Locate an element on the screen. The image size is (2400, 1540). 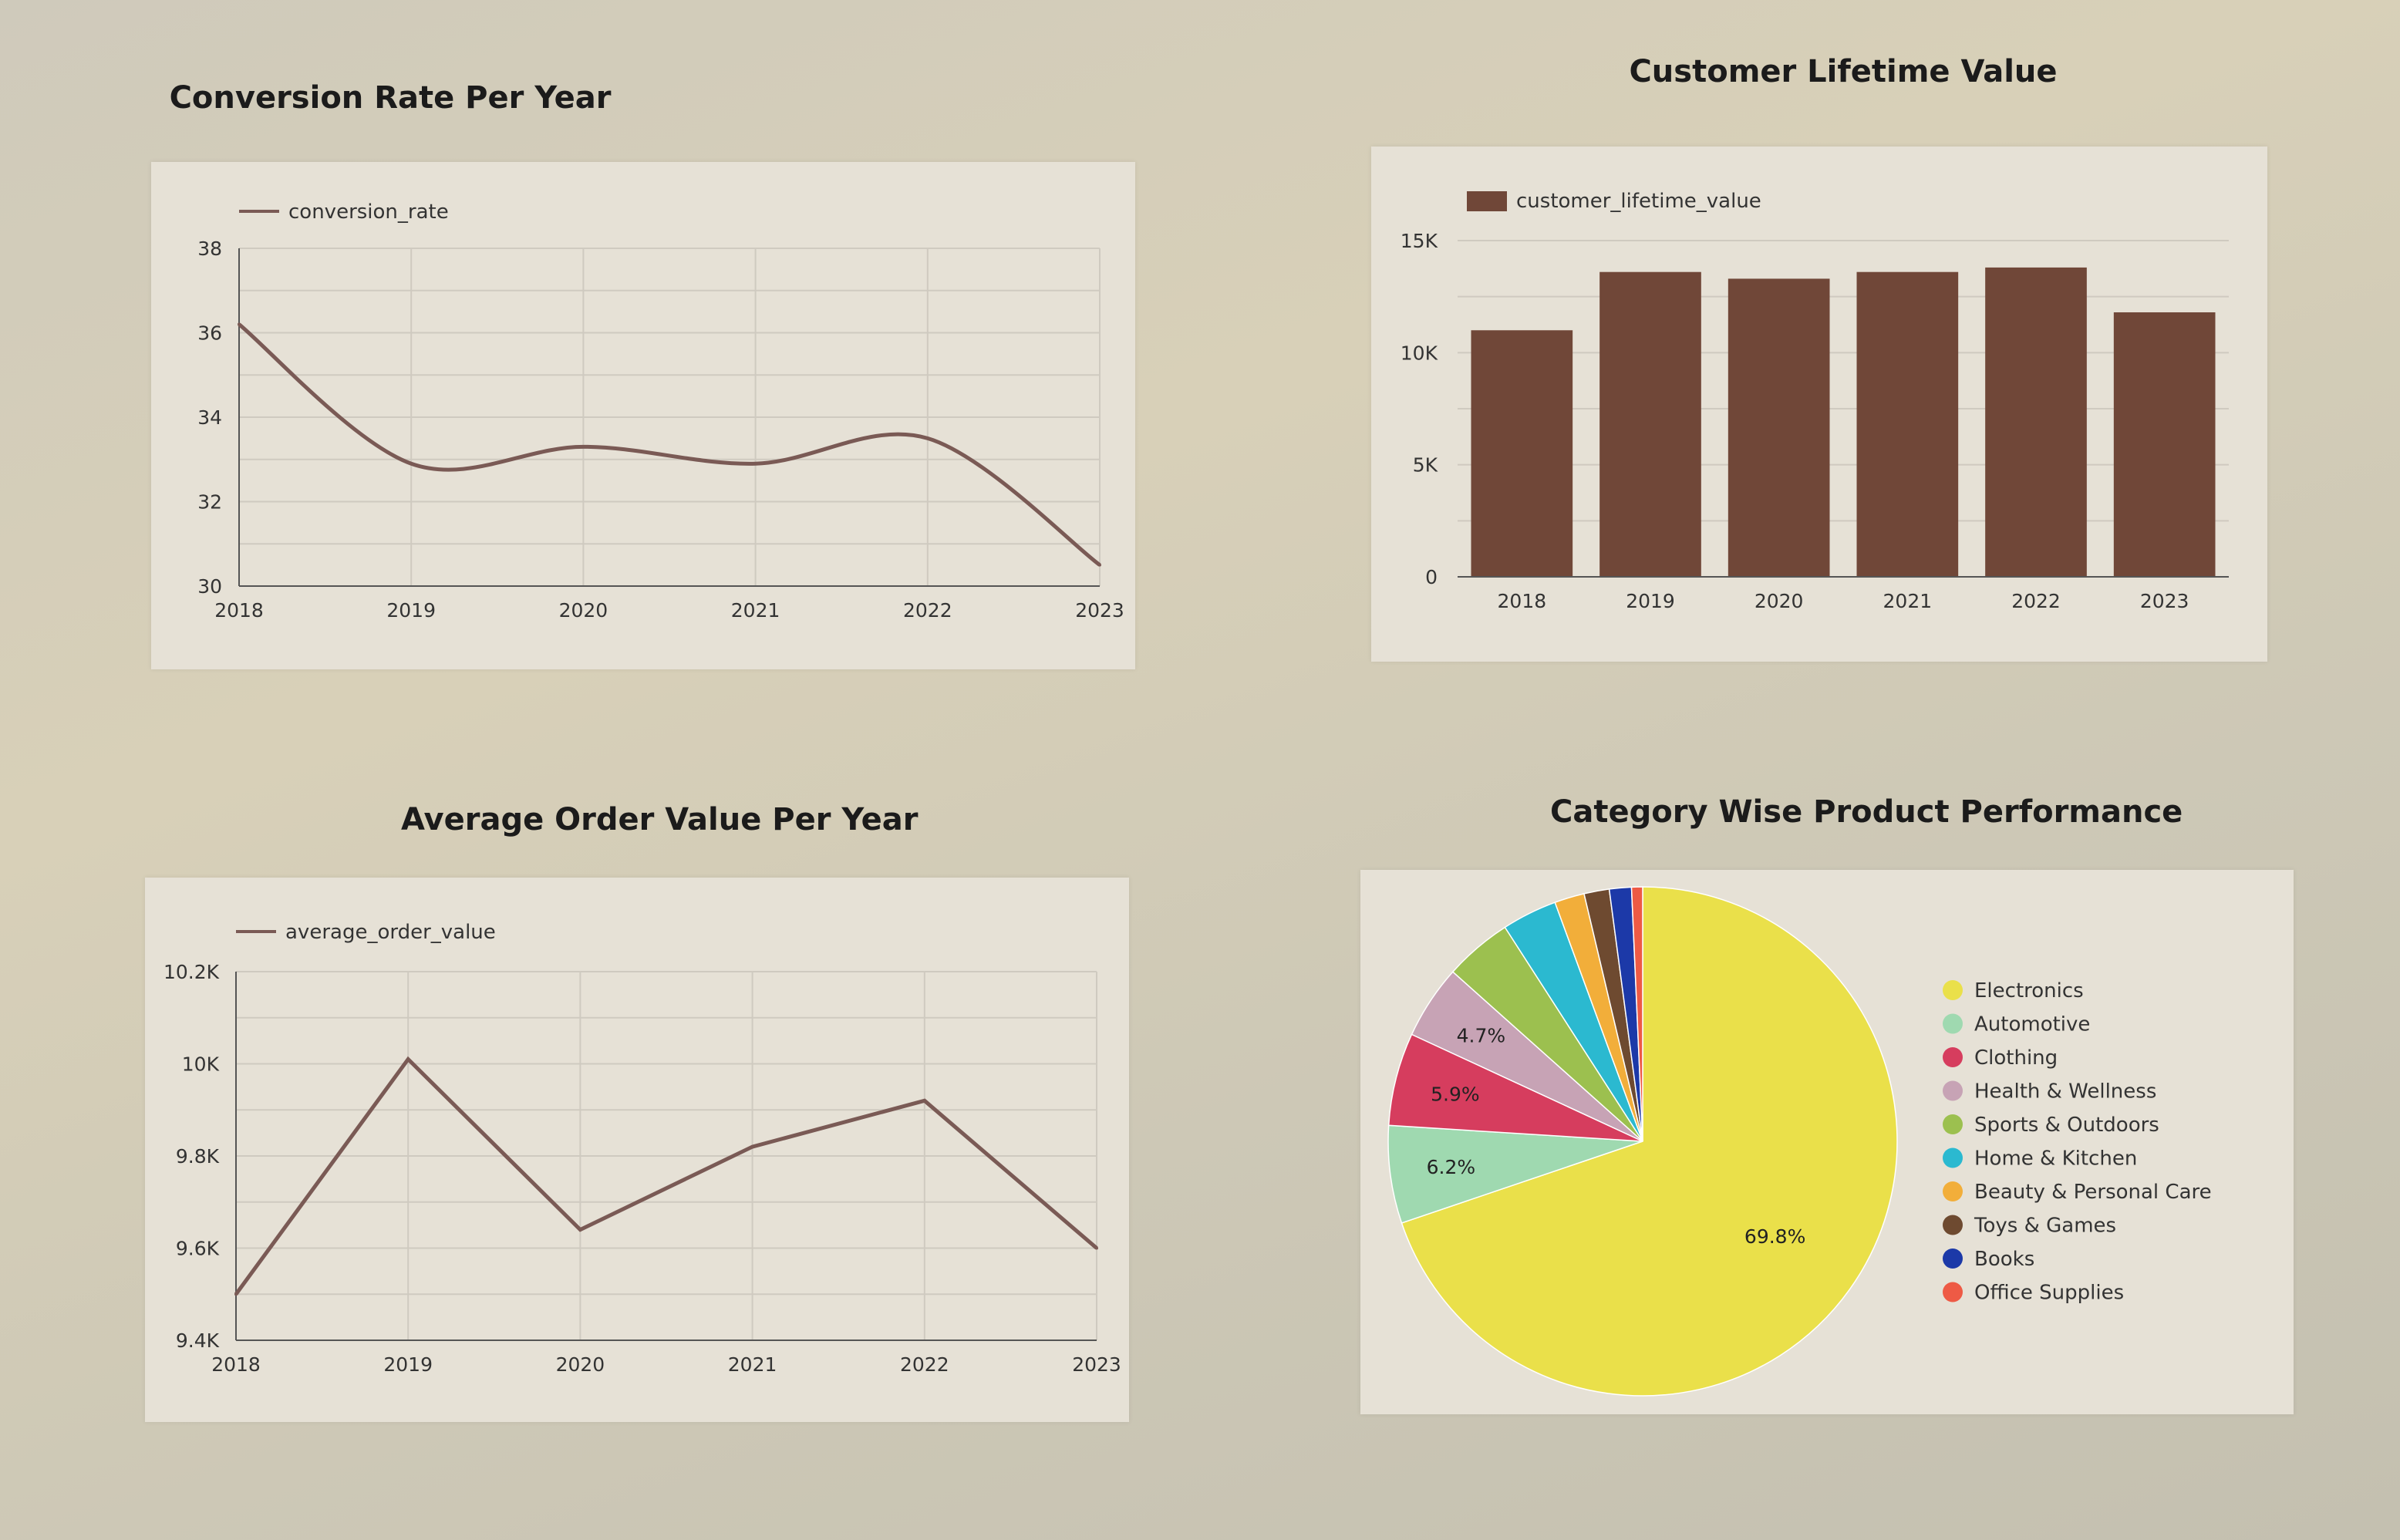
legend-label: Clothing is located at coordinates (2016, 1058).